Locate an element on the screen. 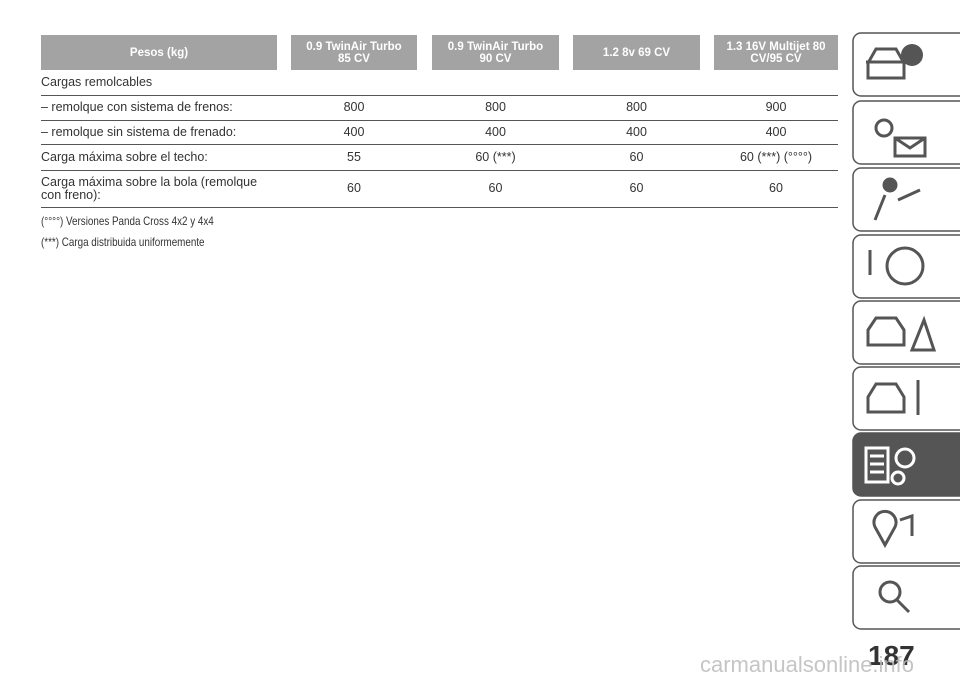 The image size is (960, 678). cell-value: 60 (***) is located at coordinates (495, 156).